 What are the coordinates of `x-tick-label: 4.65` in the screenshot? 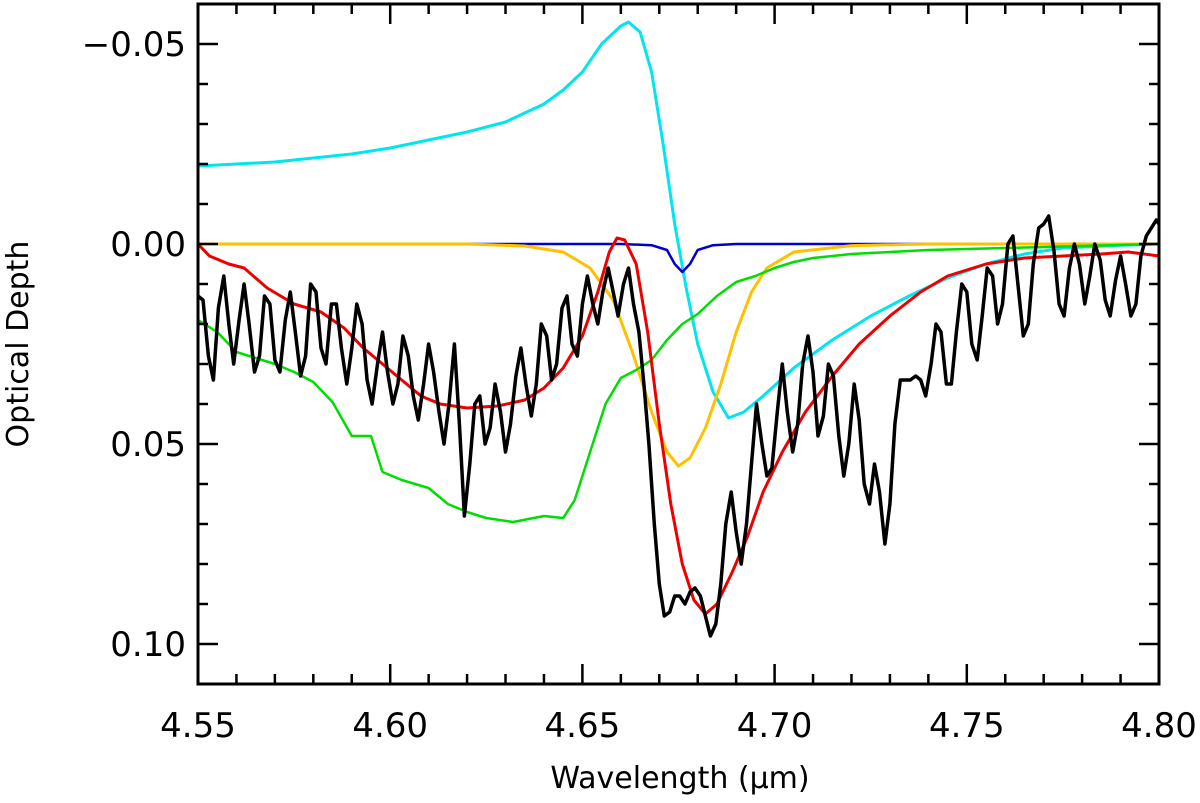 It's located at (583, 726).